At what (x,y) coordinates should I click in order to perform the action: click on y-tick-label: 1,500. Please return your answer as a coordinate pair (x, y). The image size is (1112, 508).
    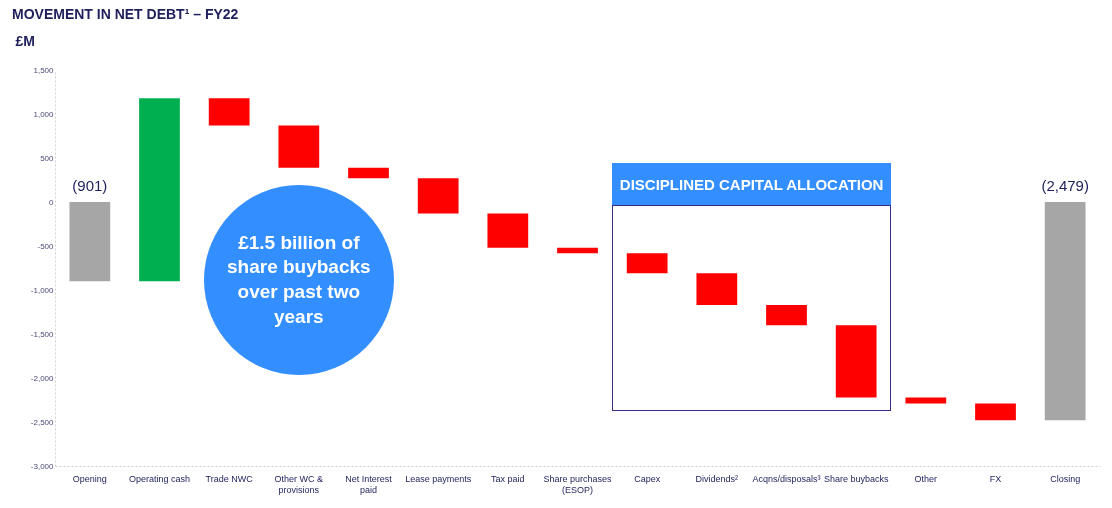
    Looking at the image, I should click on (44, 70).